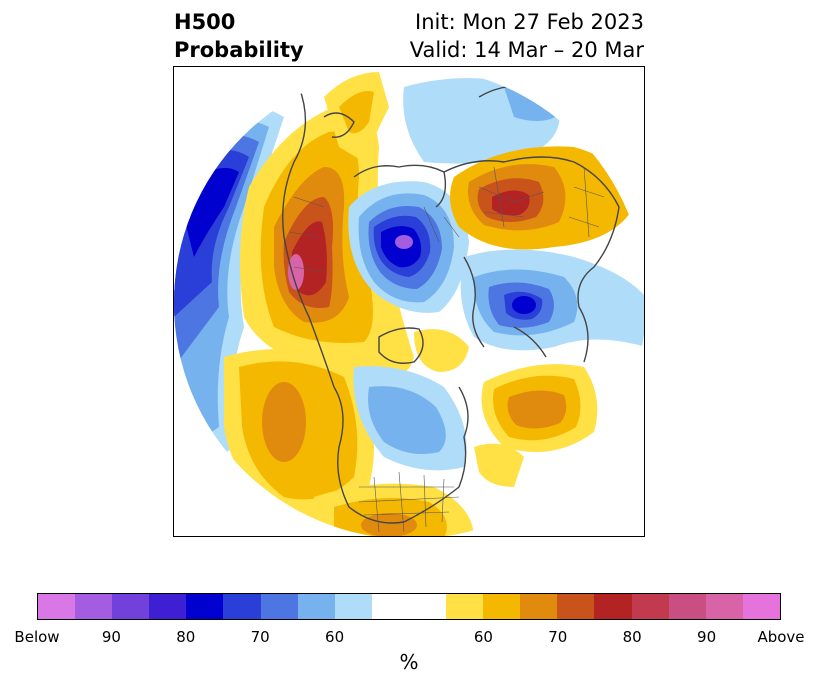 The width and height of the screenshot is (819, 686). What do you see at coordinates (205, 22) in the screenshot?
I see `title-line-1: H500` at bounding box center [205, 22].